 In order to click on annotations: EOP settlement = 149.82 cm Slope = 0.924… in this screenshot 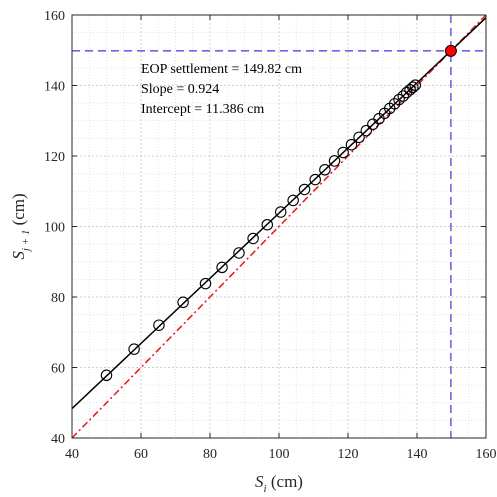, I will do `click(221, 89)`.